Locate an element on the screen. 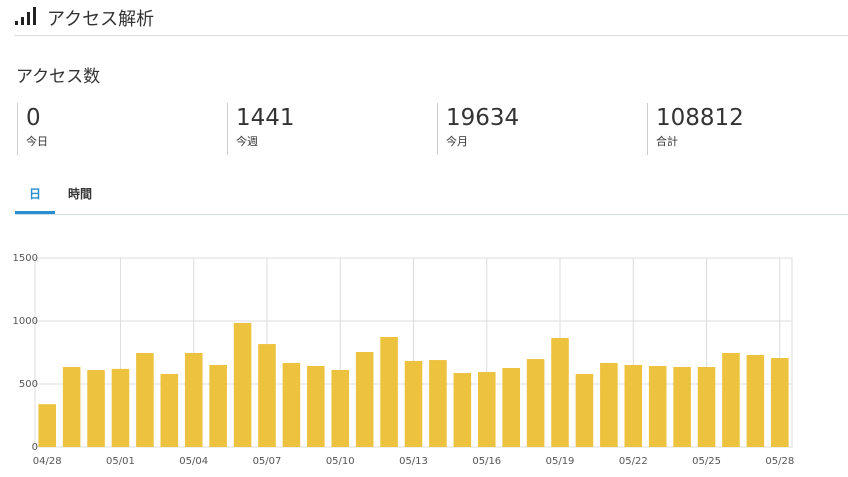 Image resolution: width=848 pixels, height=477 pixels. stat: 0 今日 is located at coordinates (32, 129).